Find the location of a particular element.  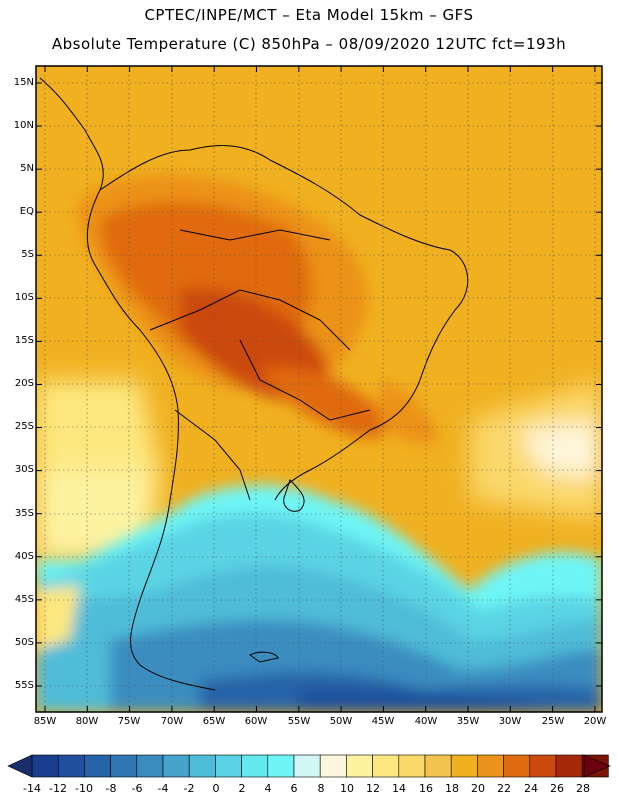

lon-label-45w: 45W is located at coordinates (383, 721).